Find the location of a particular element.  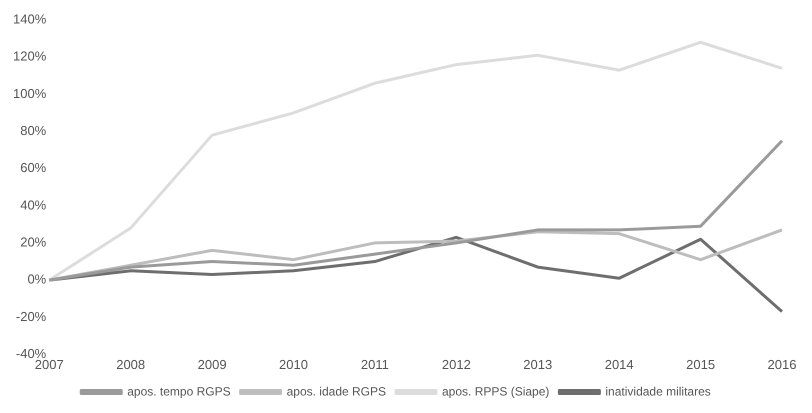

x-tick-label: 2011 is located at coordinates (374, 364).